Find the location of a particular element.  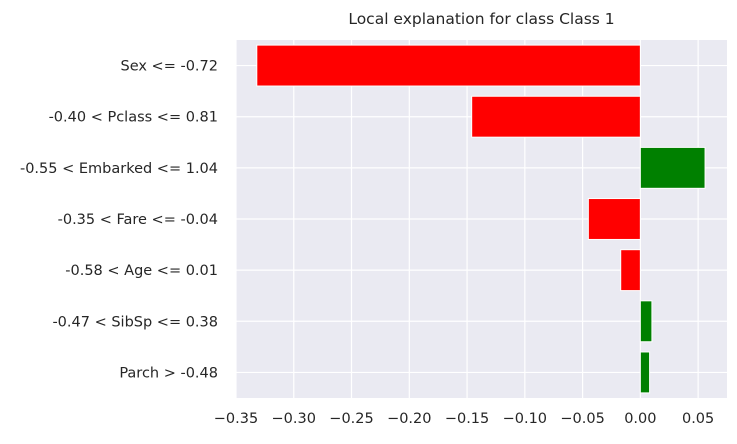

y-tick-label: -0.55 < Embarked <= 1.04 is located at coordinates (119, 169).